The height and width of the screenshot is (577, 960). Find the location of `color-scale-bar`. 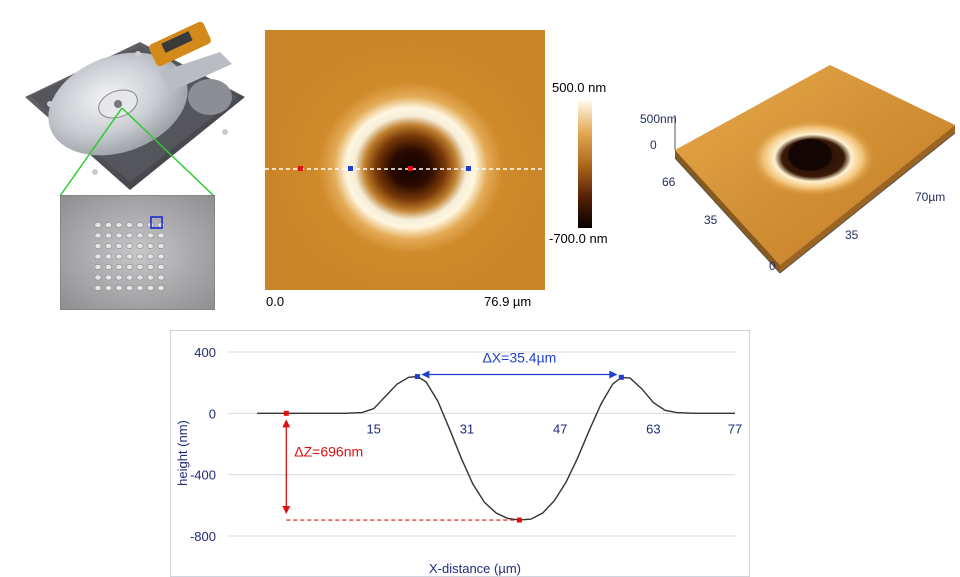

color-scale-bar is located at coordinates (585, 164).